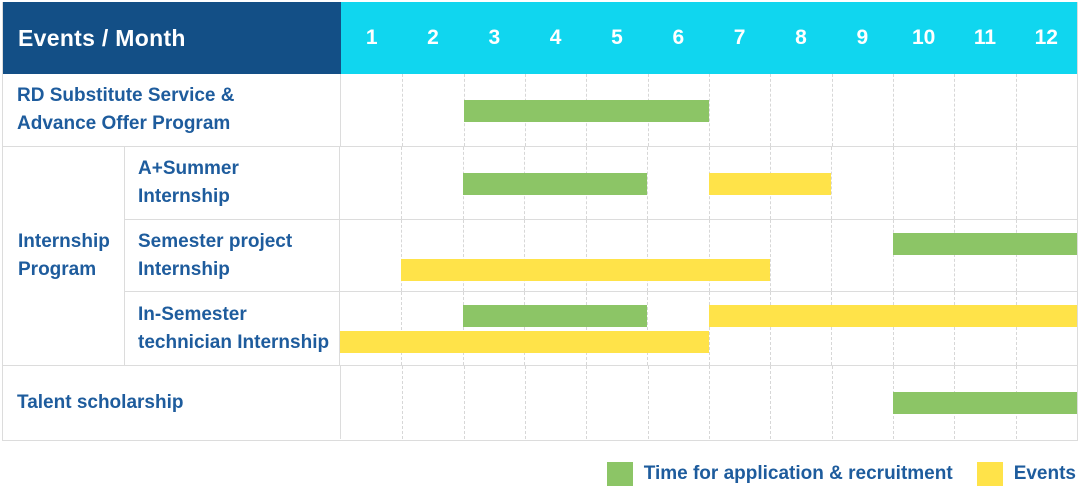 The image size is (1080, 494). I want to click on legend-item-application-recruitment: Time for application & recruitment, so click(779, 474).